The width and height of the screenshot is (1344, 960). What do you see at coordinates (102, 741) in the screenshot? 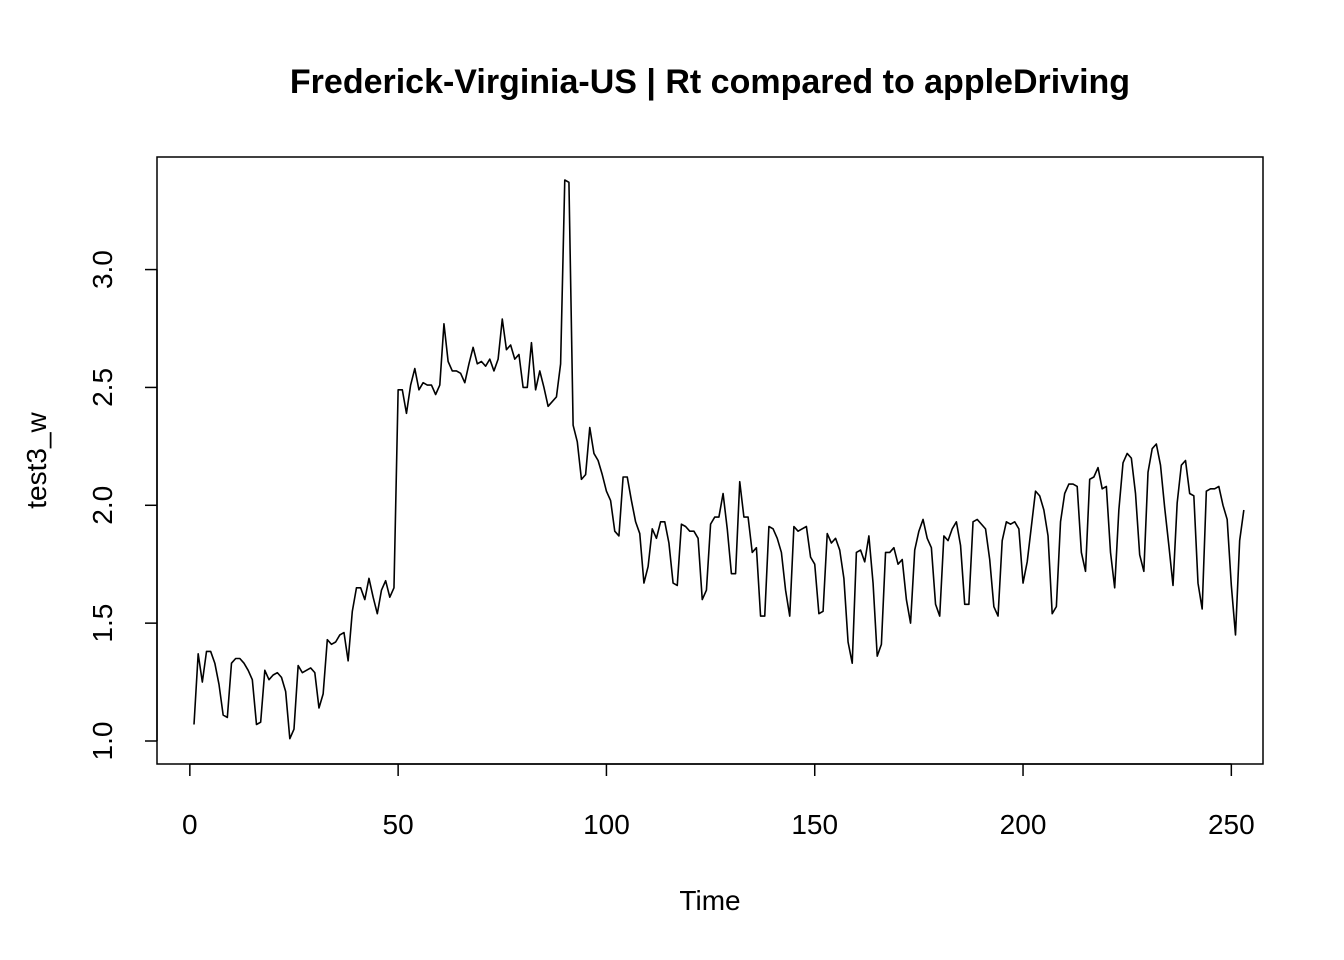
I see `y-tick-label: 1.0` at bounding box center [102, 741].